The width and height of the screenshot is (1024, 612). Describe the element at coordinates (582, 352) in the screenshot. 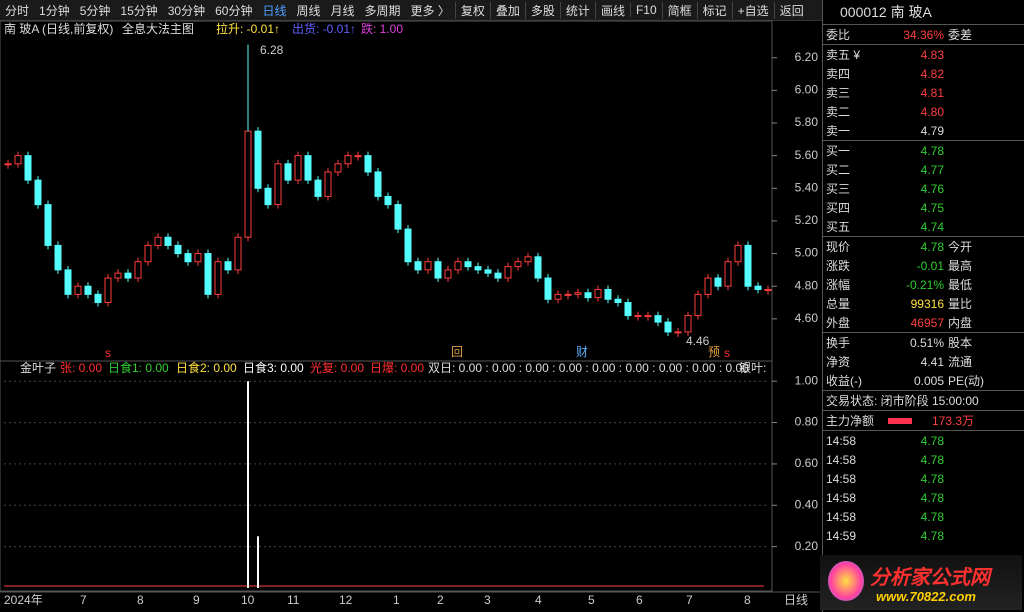

I see `marker: 财` at that location.